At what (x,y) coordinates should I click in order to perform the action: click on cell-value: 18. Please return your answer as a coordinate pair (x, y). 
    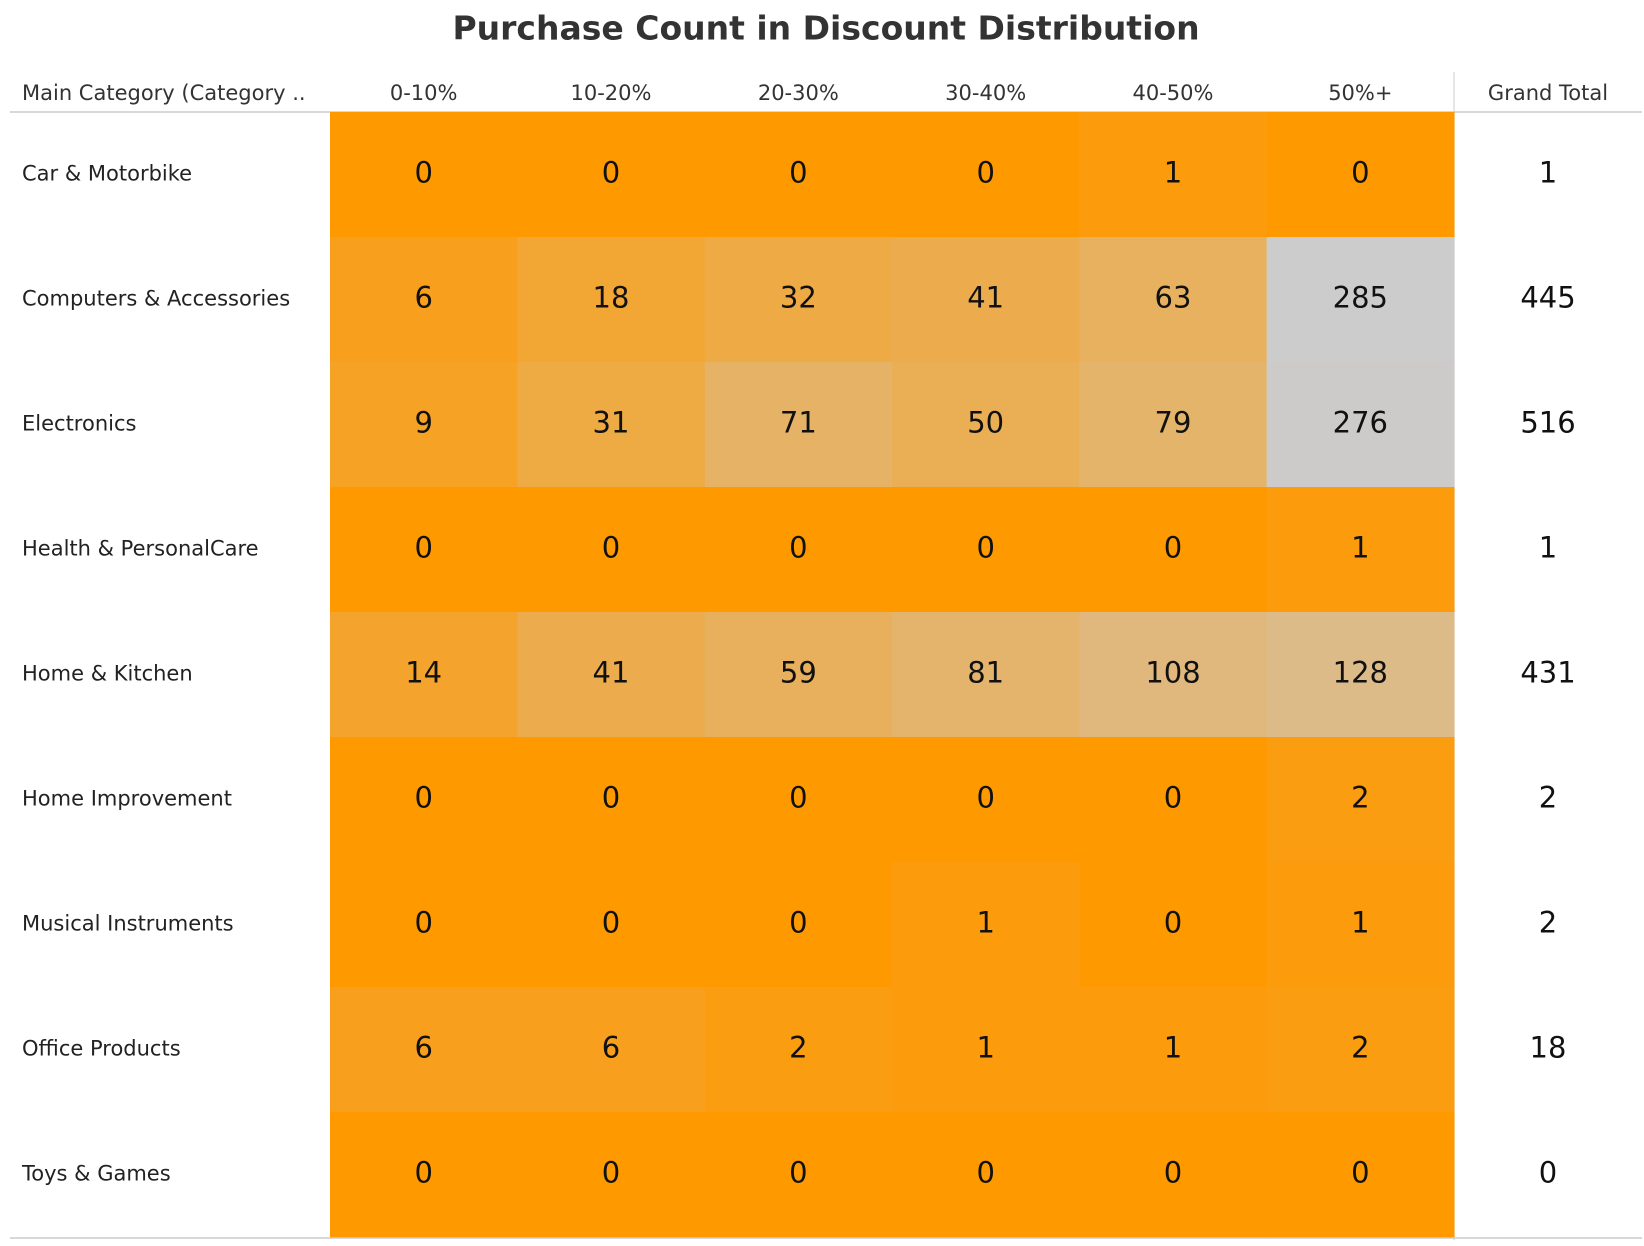
    Looking at the image, I should click on (611, 298).